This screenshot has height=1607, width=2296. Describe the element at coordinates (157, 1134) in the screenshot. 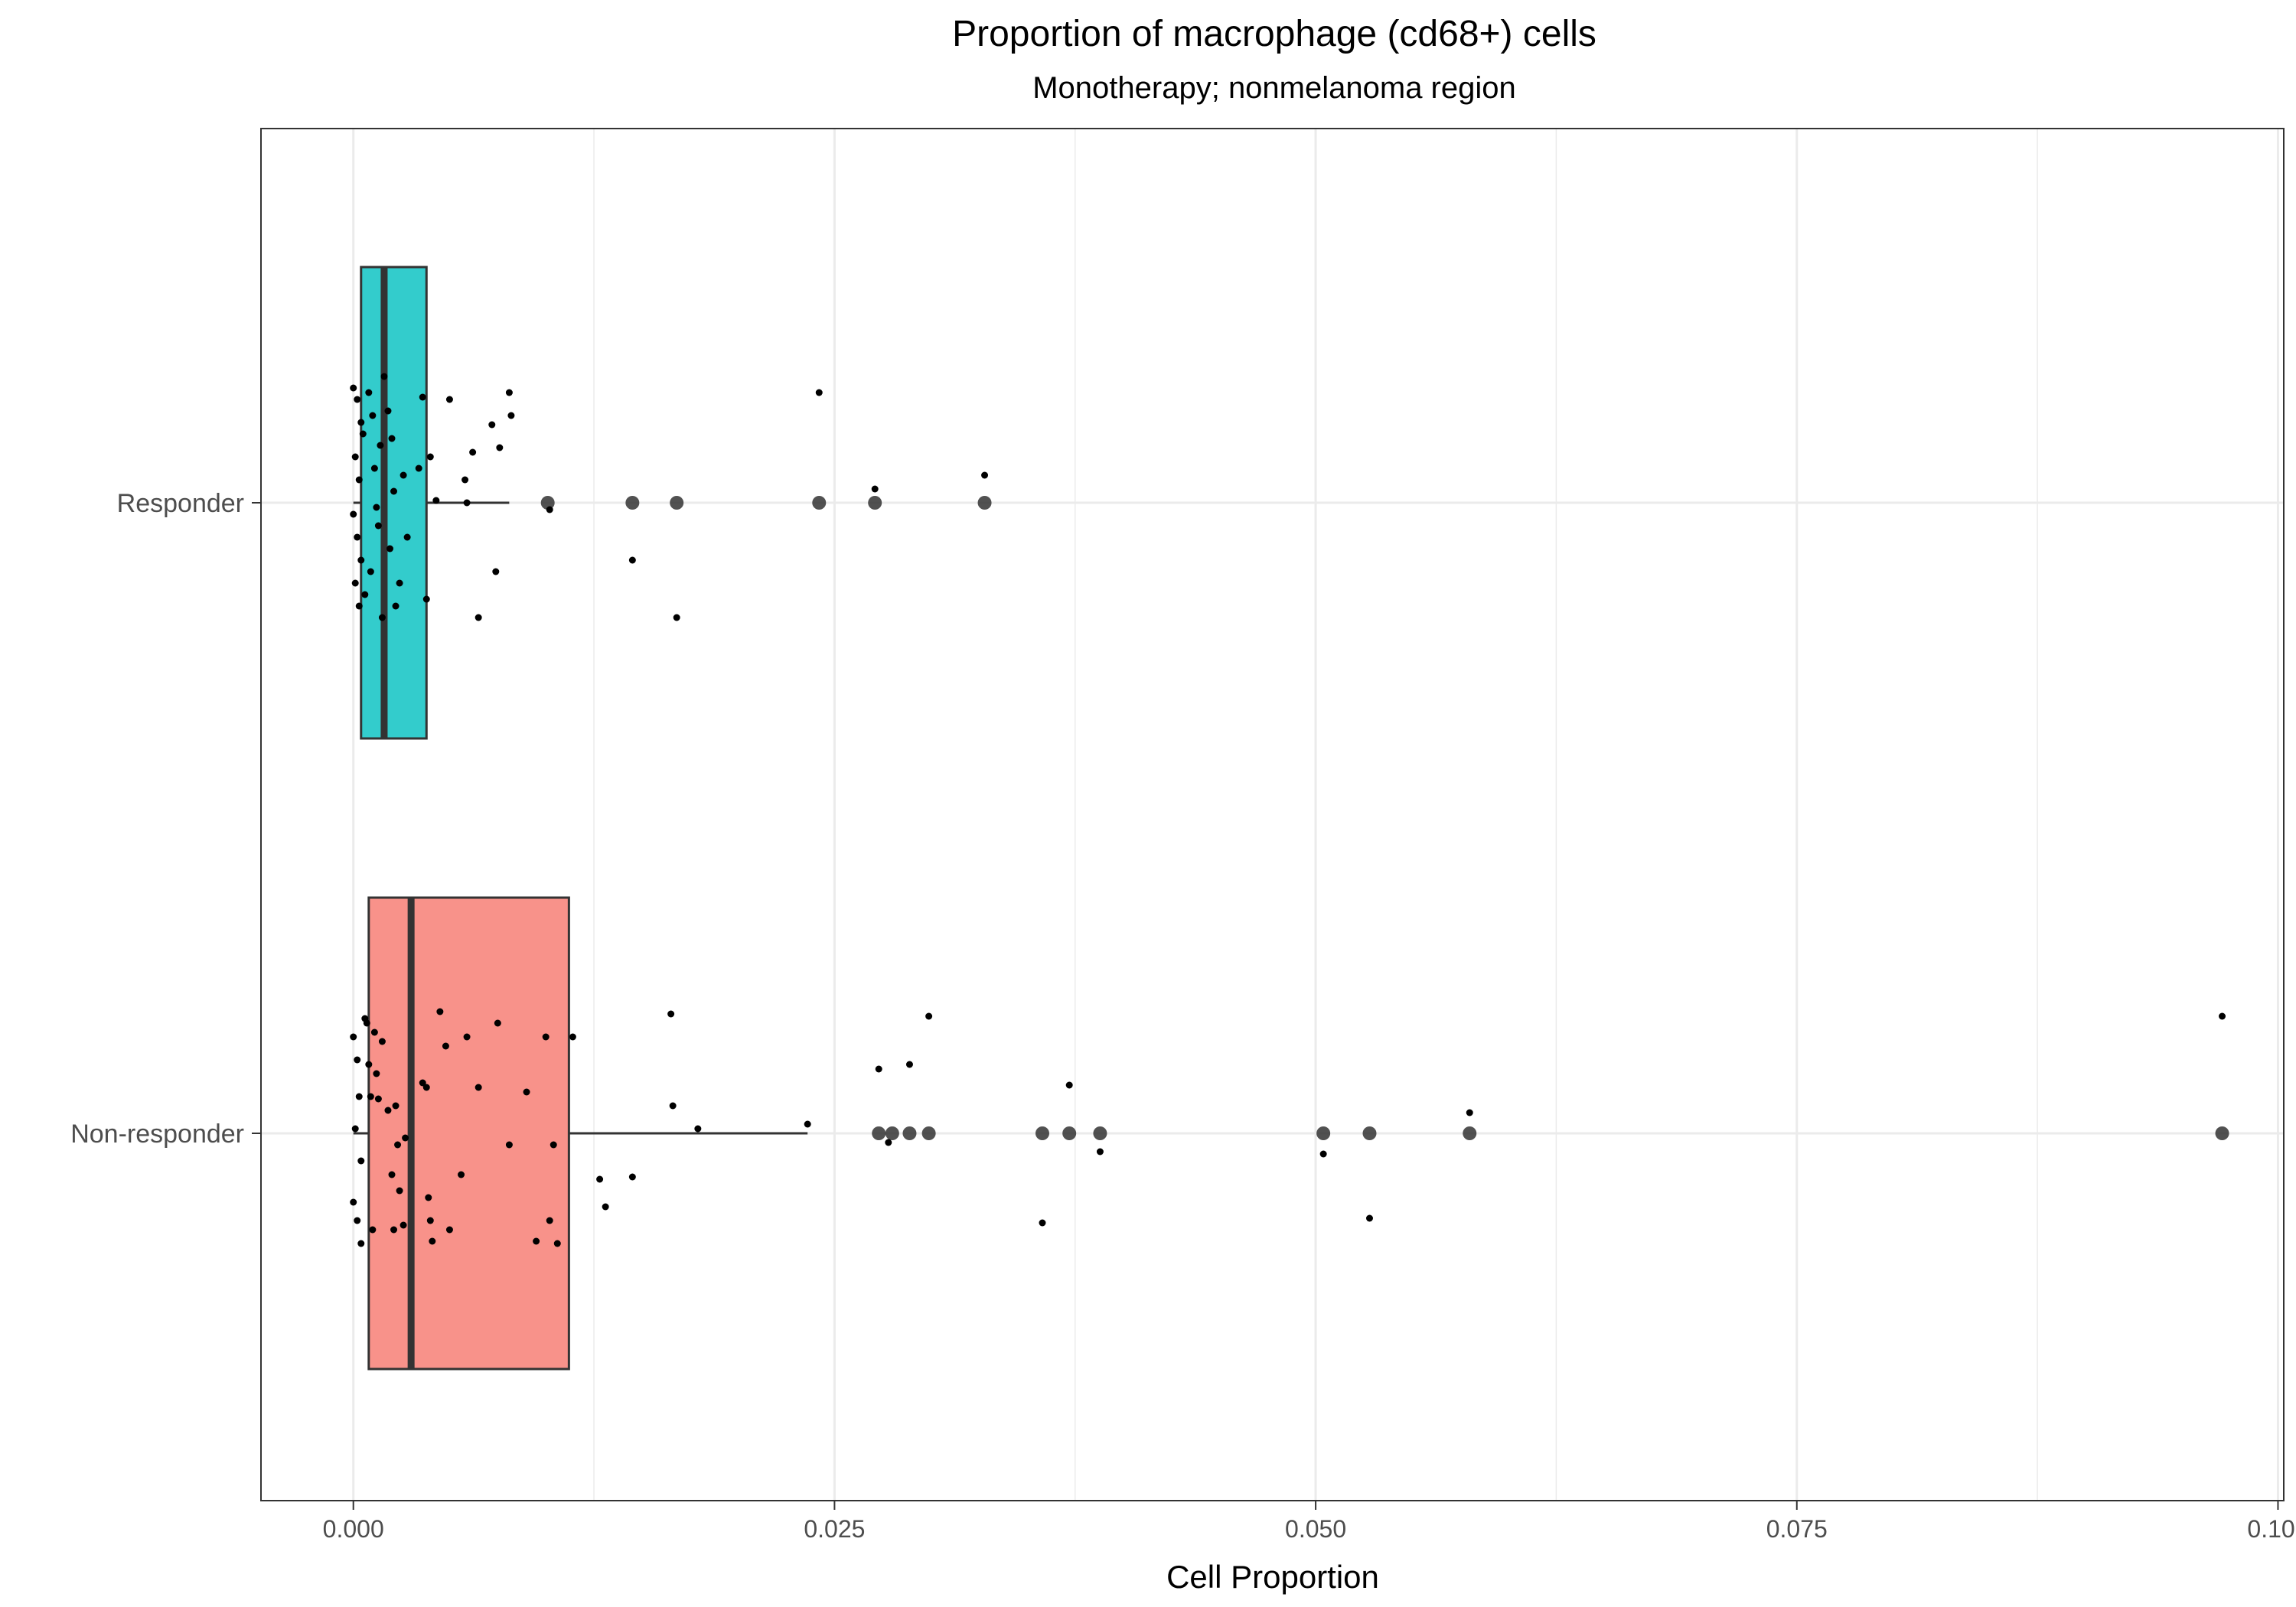

I see `y-category-label: Non-responder` at that location.